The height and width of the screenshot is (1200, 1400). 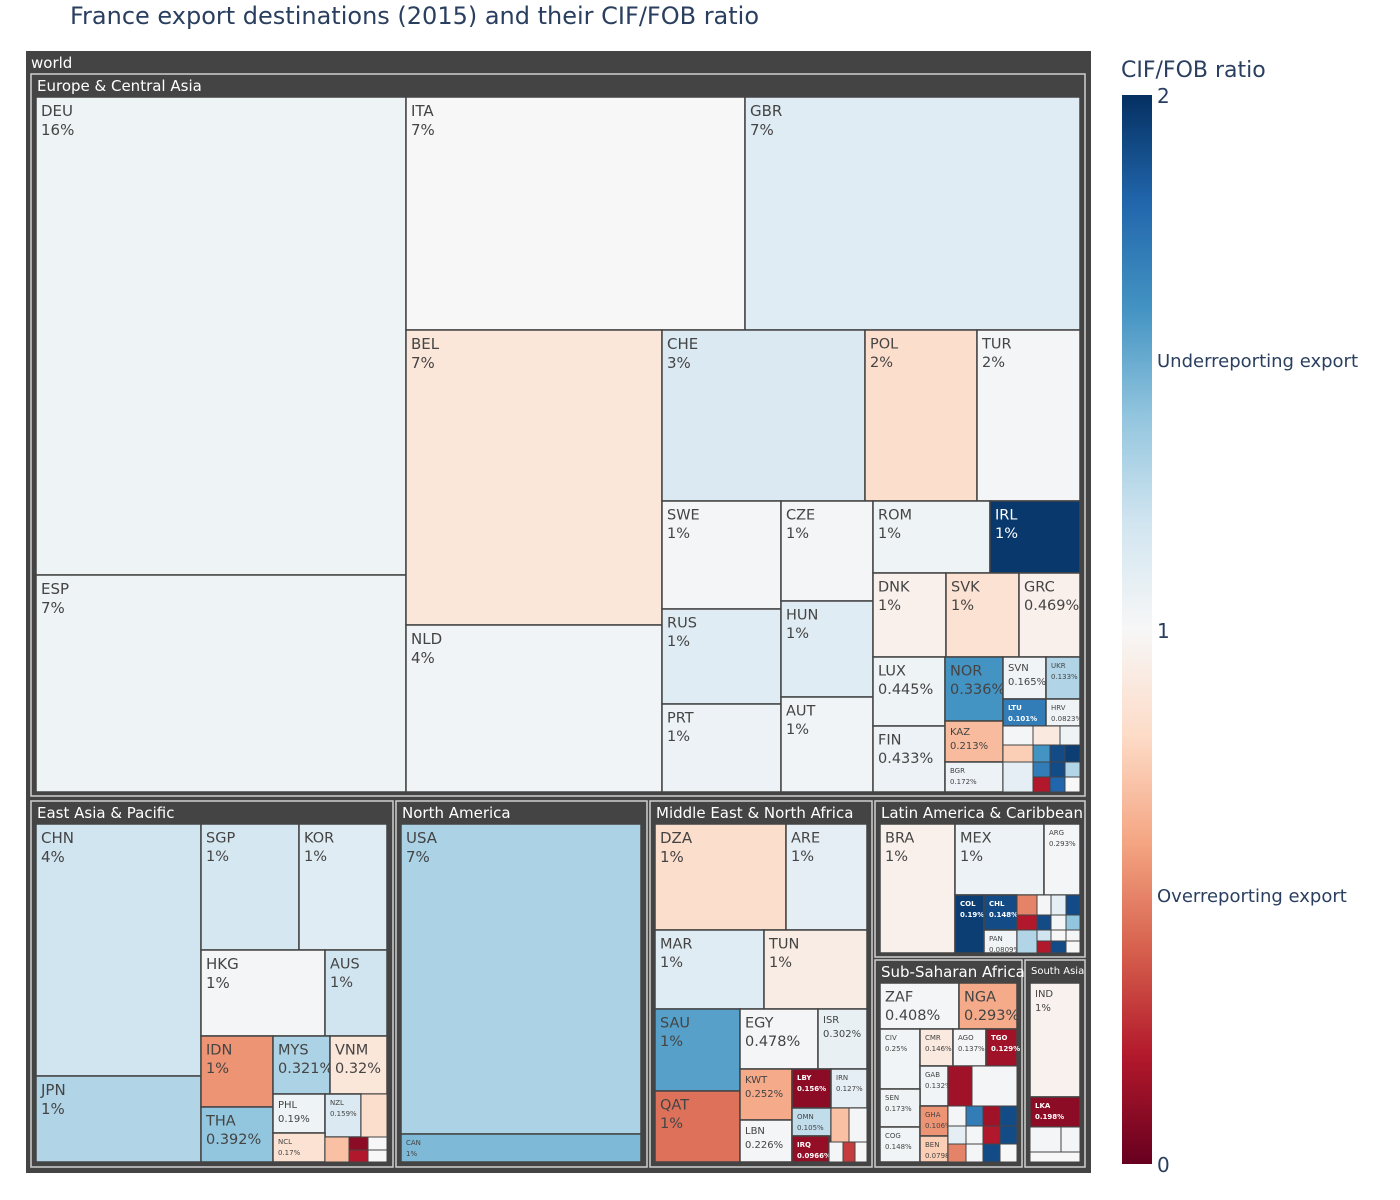 I want to click on cell-prt: PRT 1%, so click(x=721, y=748).